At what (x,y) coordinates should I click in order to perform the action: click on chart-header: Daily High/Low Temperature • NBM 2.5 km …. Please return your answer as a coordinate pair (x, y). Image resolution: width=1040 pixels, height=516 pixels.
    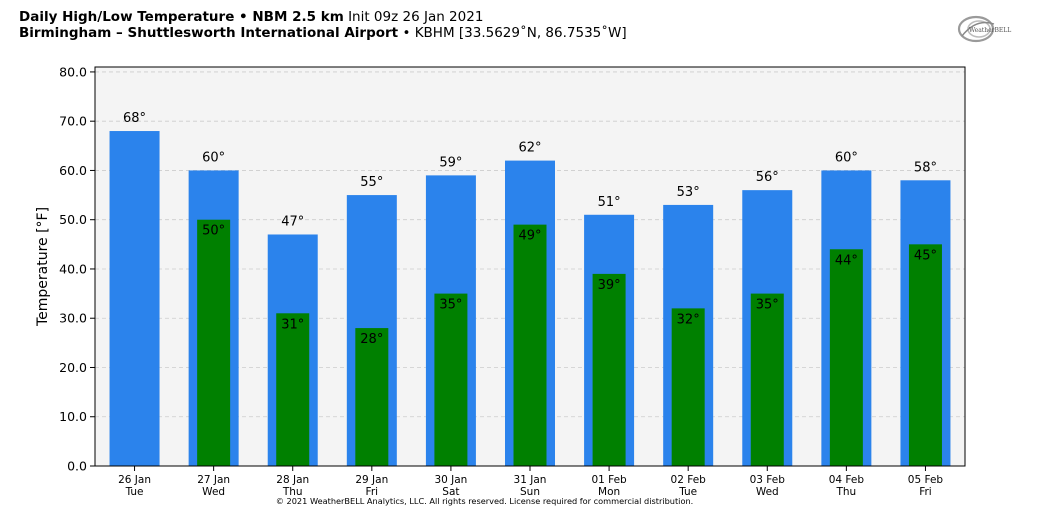
    Looking at the image, I should click on (323, 25).